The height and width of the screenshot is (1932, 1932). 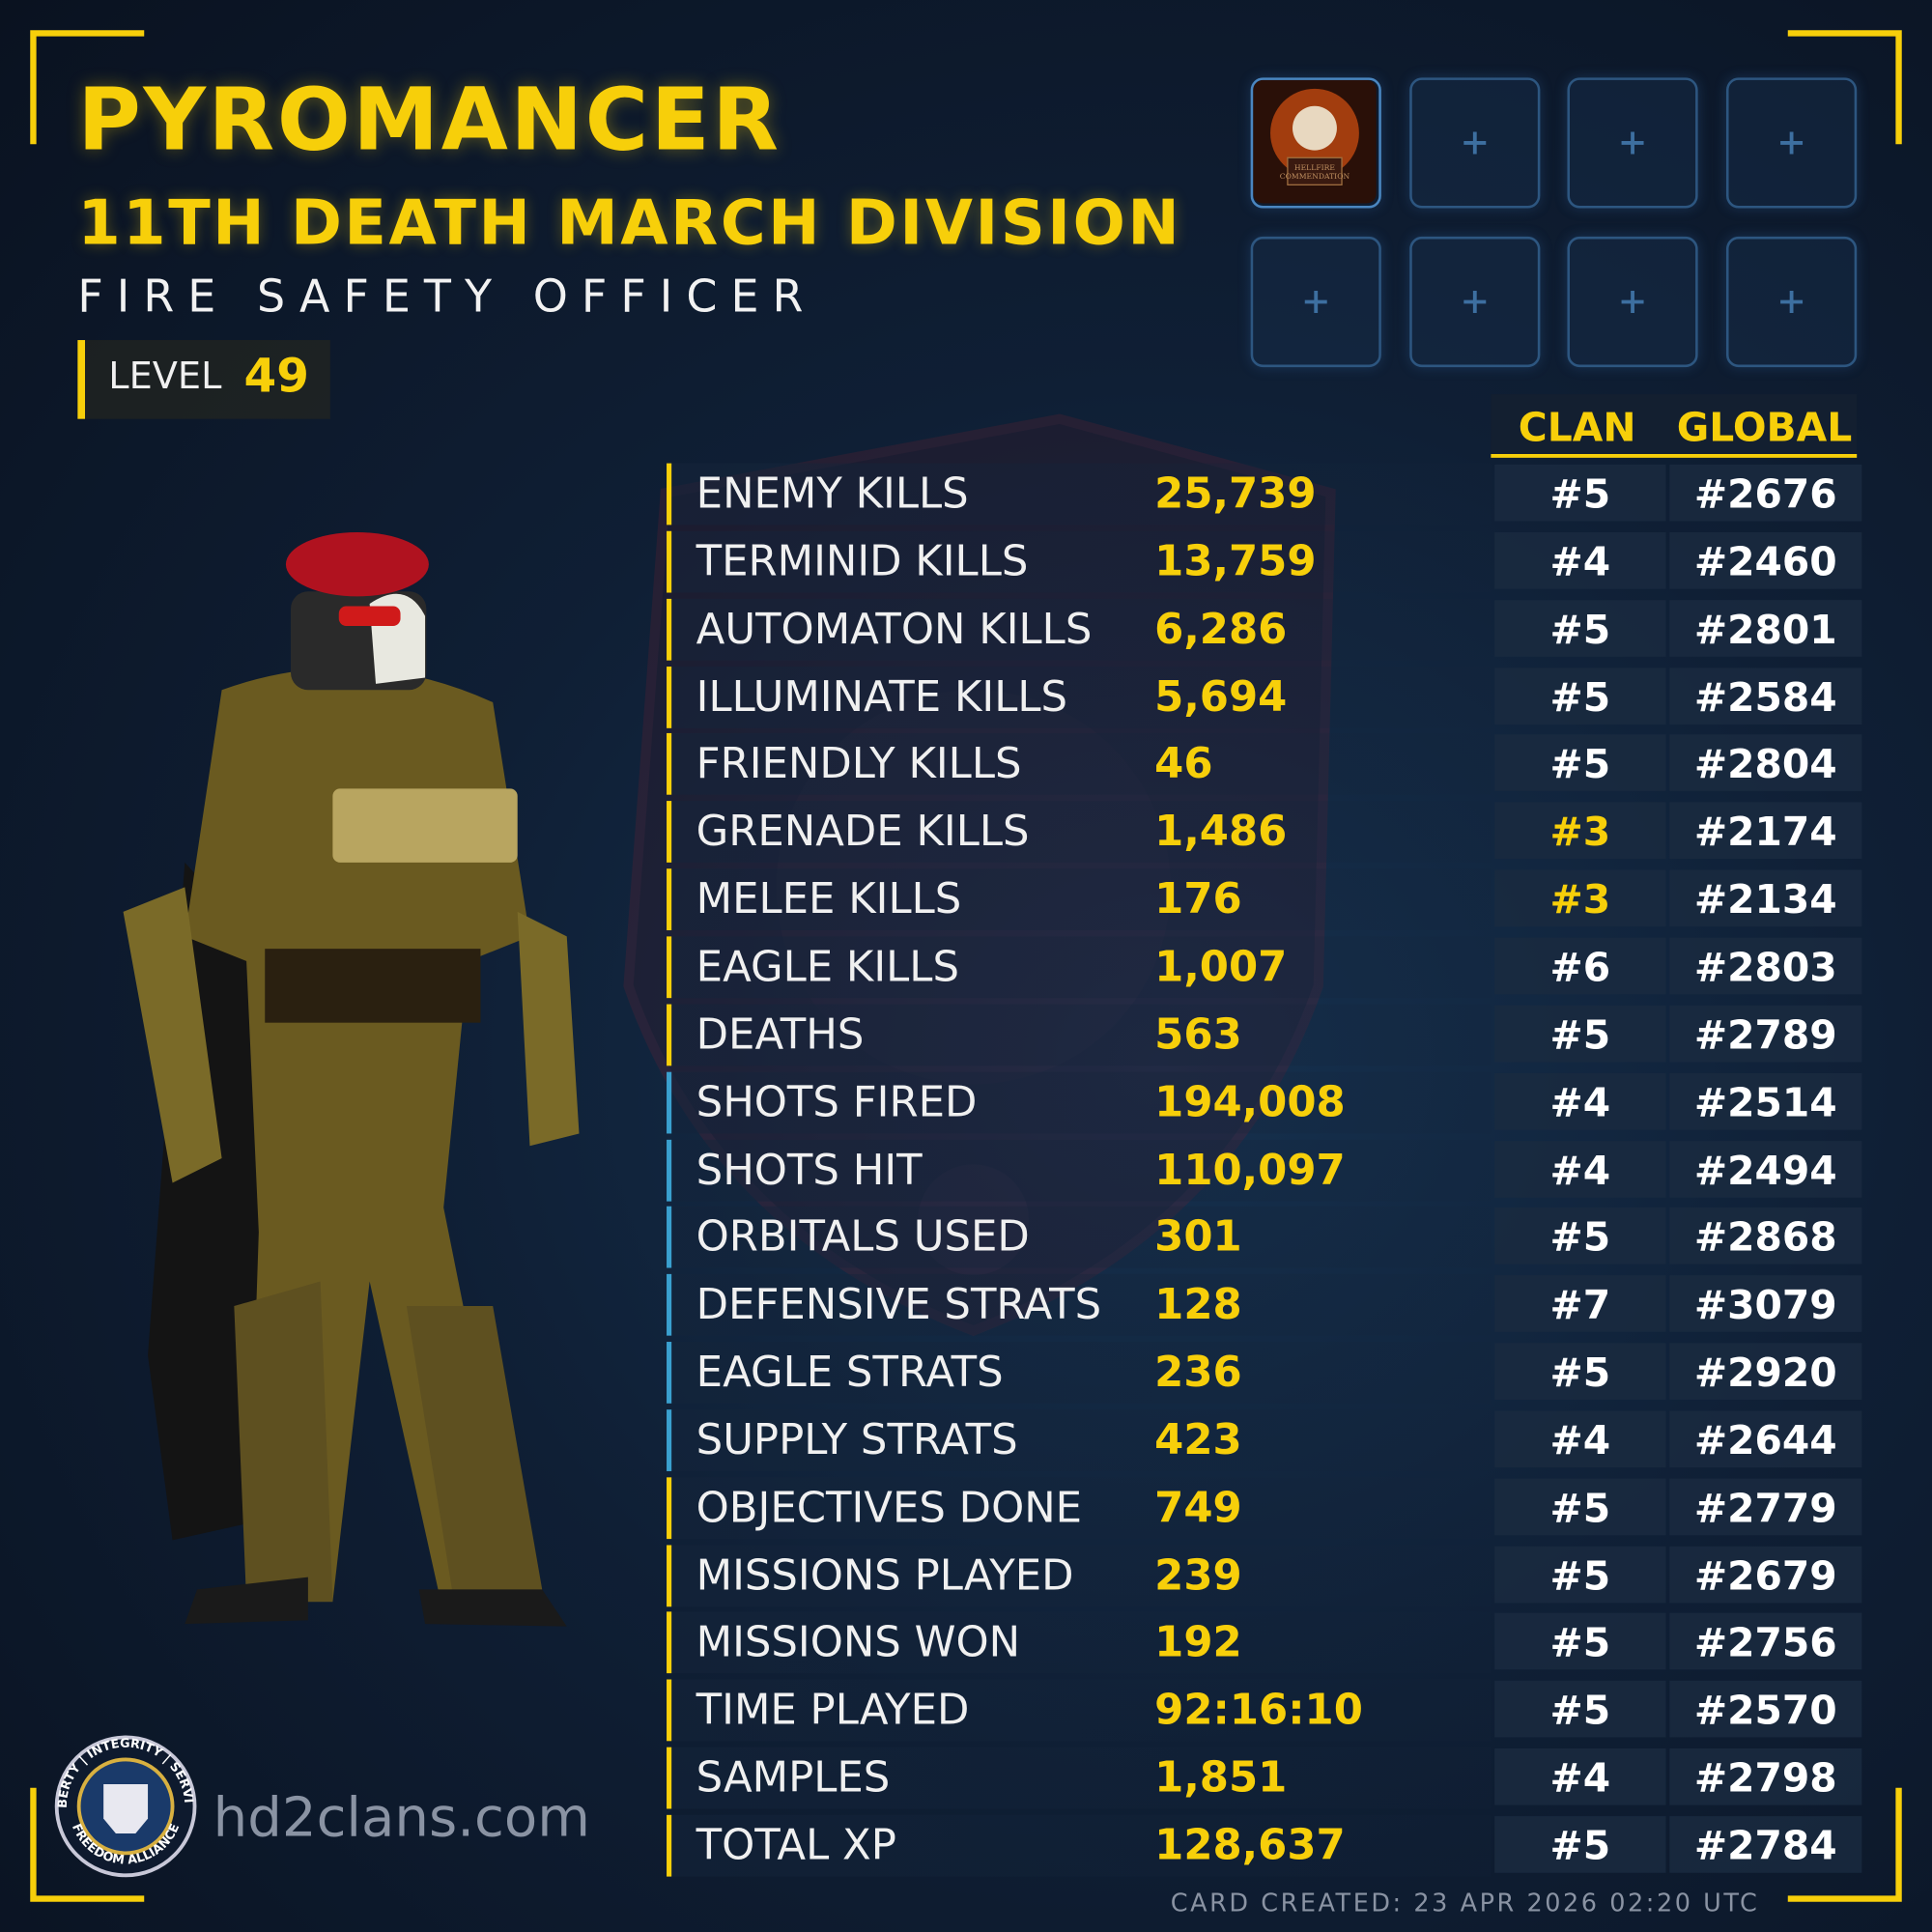 I want to click on stat-label: EAGLE KILLS, so click(x=828, y=967).